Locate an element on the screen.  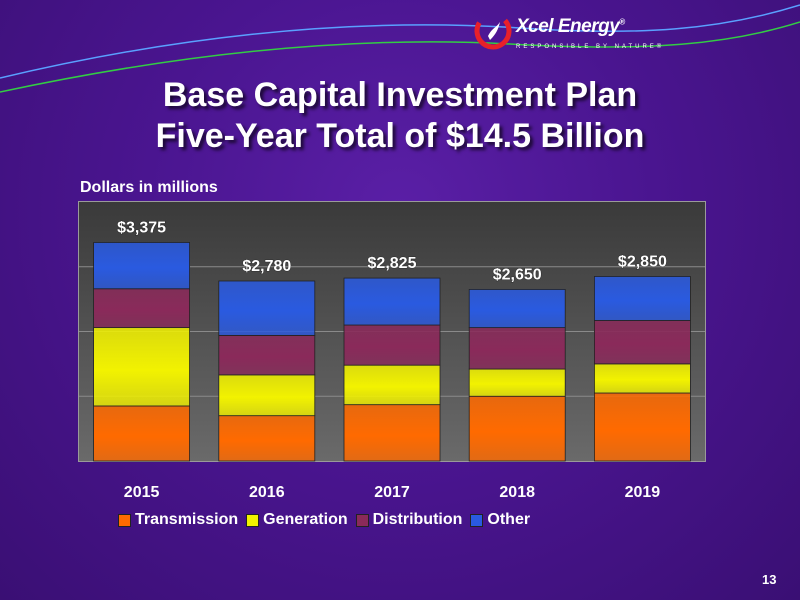
total-label-2019: $2,850 is located at coordinates (642, 261).